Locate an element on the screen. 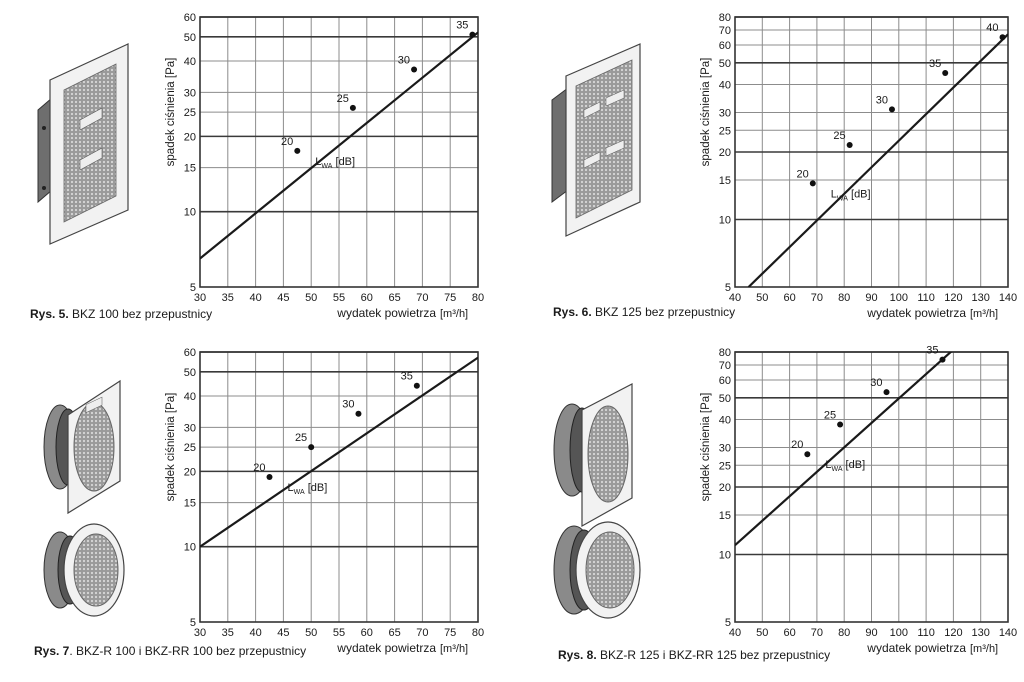  y-axis-label: spadek ciśnienia [Pa] is located at coordinates (171, 447).